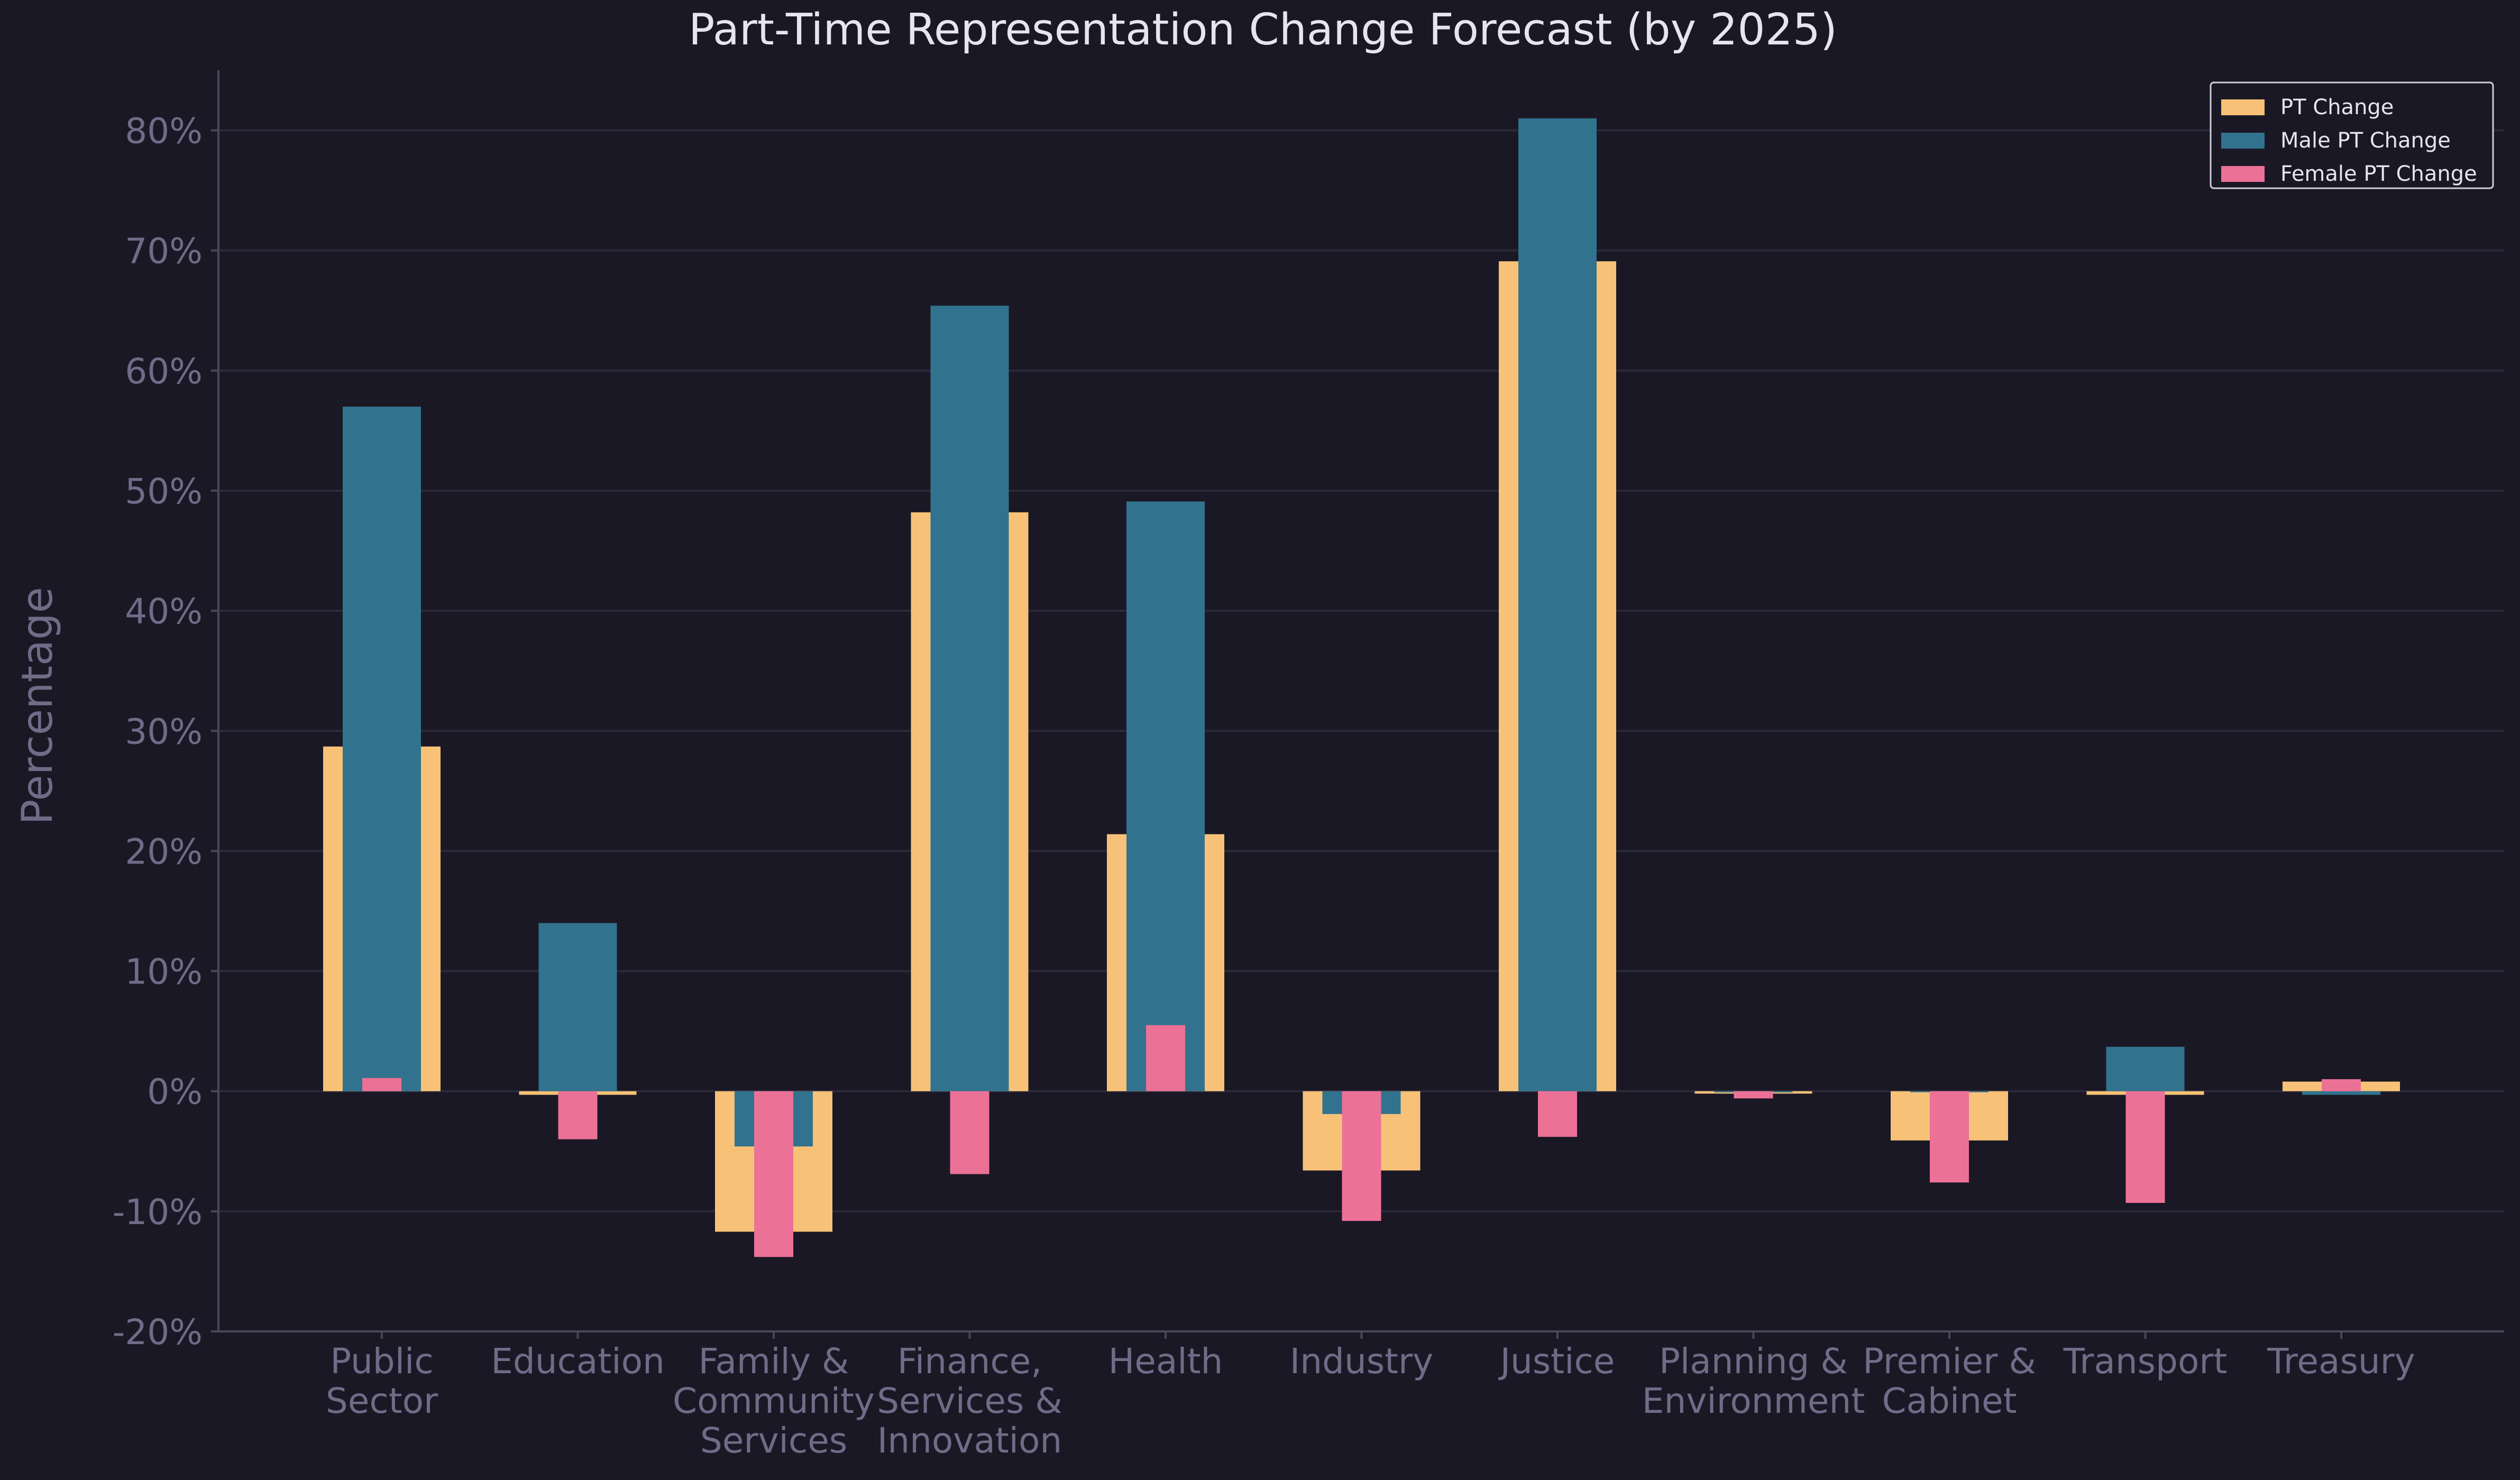  I want to click on y-tick-label: 0%, so click(175, 1092).